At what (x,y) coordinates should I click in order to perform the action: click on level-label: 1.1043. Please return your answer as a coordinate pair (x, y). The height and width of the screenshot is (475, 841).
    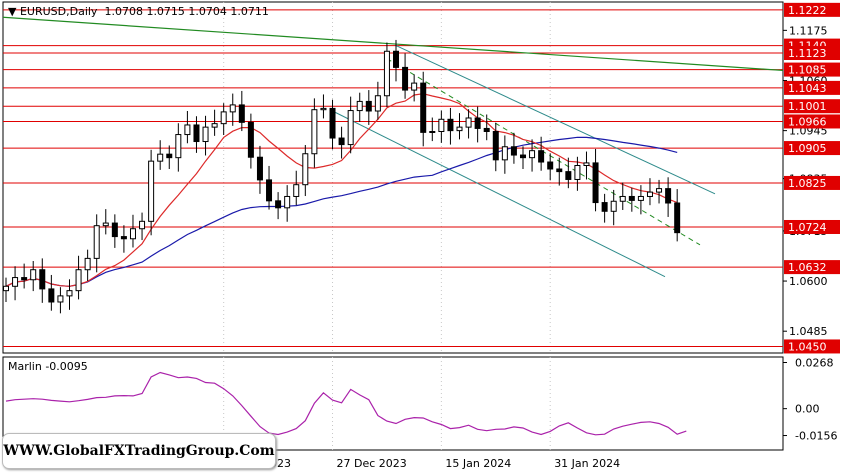
    Looking at the image, I should click on (807, 88).